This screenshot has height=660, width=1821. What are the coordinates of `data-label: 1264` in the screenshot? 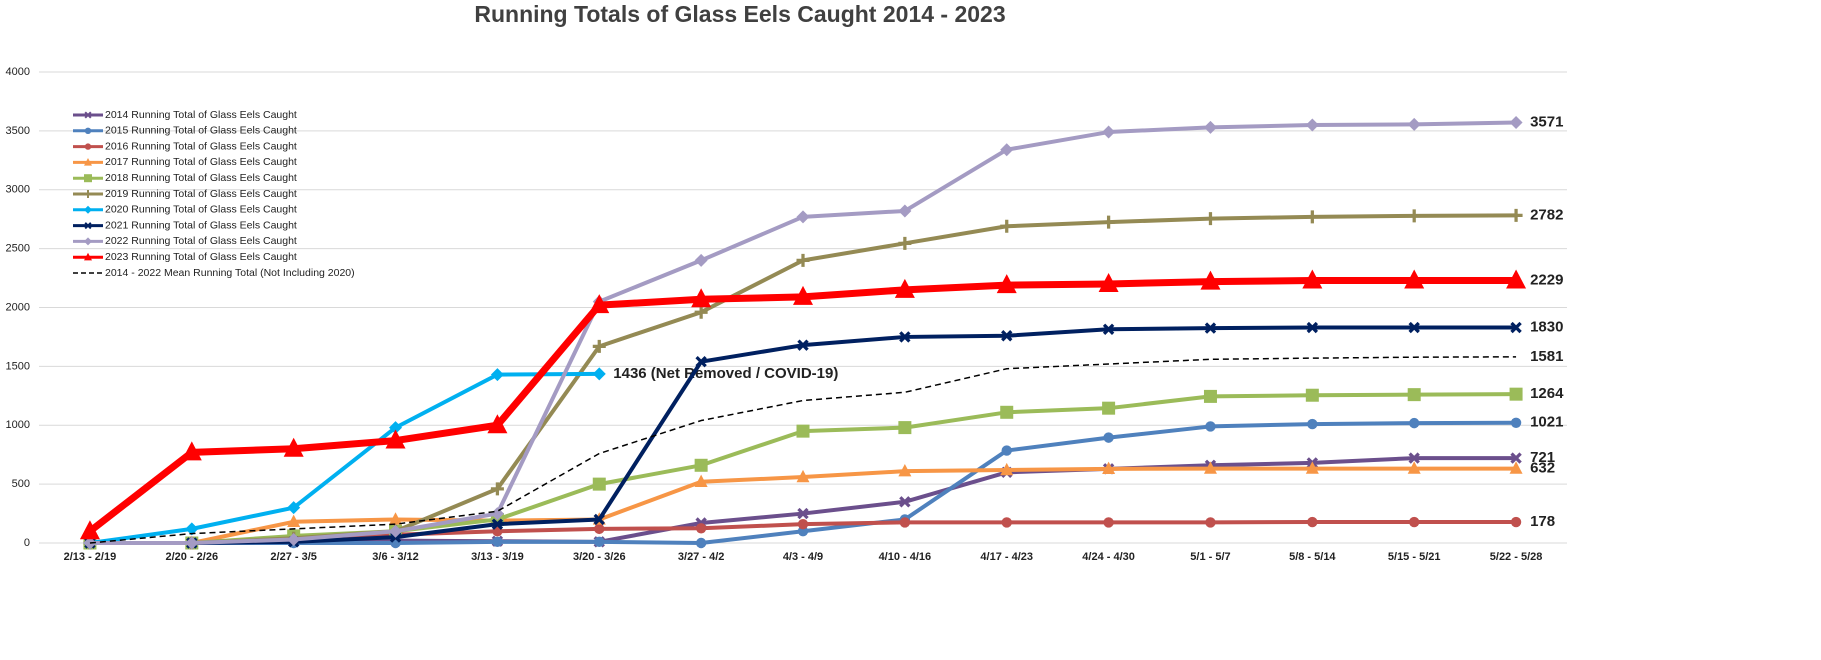 It's located at (1547, 393).